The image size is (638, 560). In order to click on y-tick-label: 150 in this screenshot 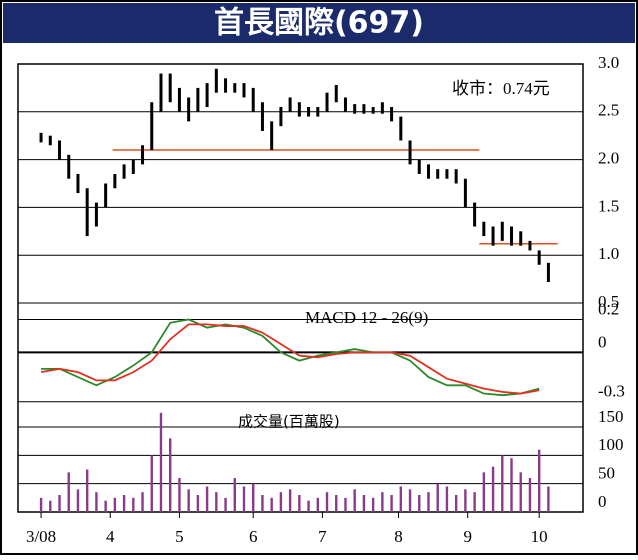, I will do `click(611, 416)`.